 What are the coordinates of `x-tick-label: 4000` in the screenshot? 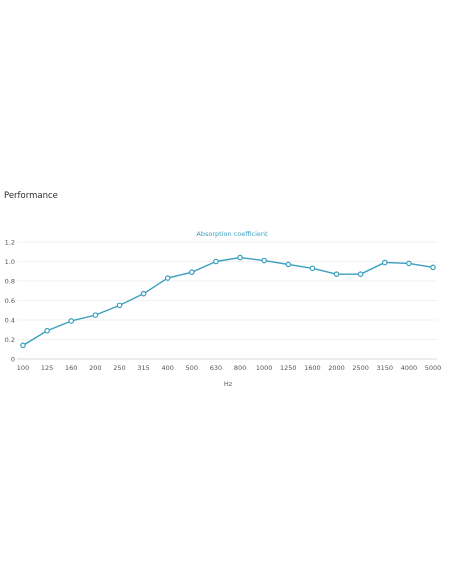 It's located at (409, 368).